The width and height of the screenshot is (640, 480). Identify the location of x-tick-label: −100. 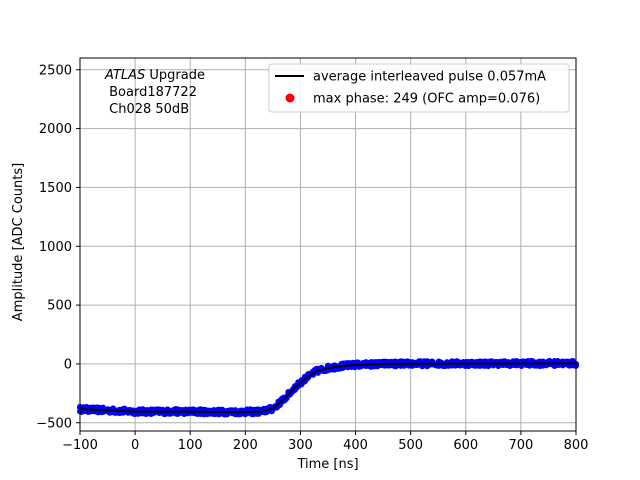
(80, 445).